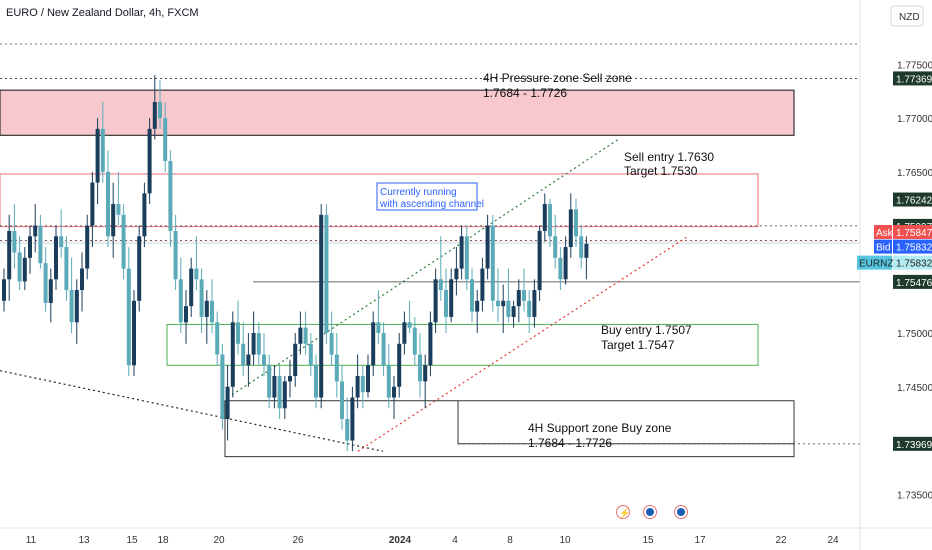 The height and width of the screenshot is (550, 932). Describe the element at coordinates (163, 540) in the screenshot. I see `time-tick-label: 18` at that location.